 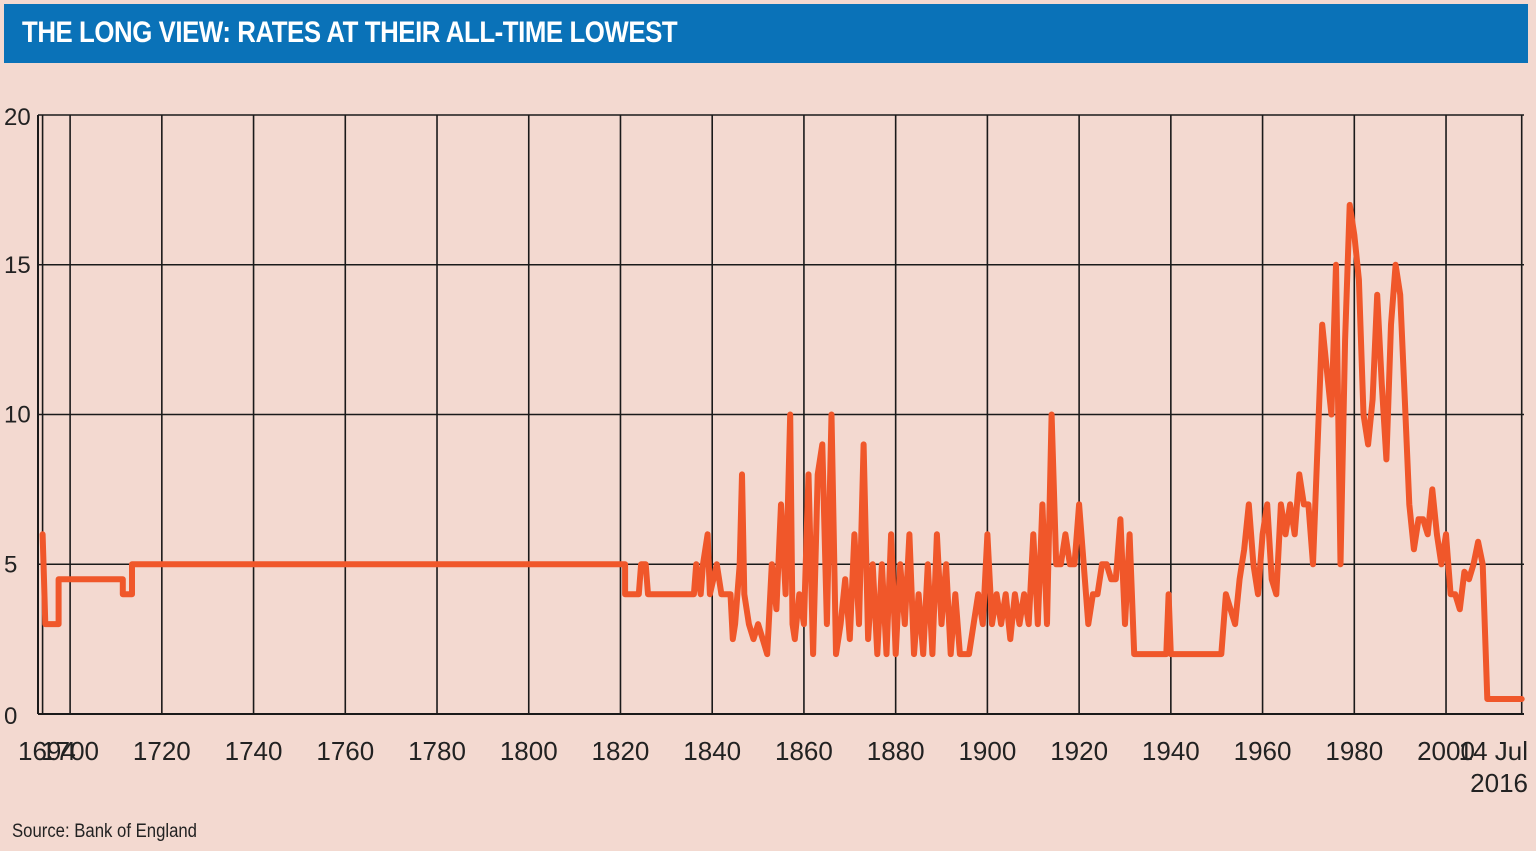 What do you see at coordinates (1263, 751) in the screenshot?
I see `x-tick-label: 1960` at bounding box center [1263, 751].